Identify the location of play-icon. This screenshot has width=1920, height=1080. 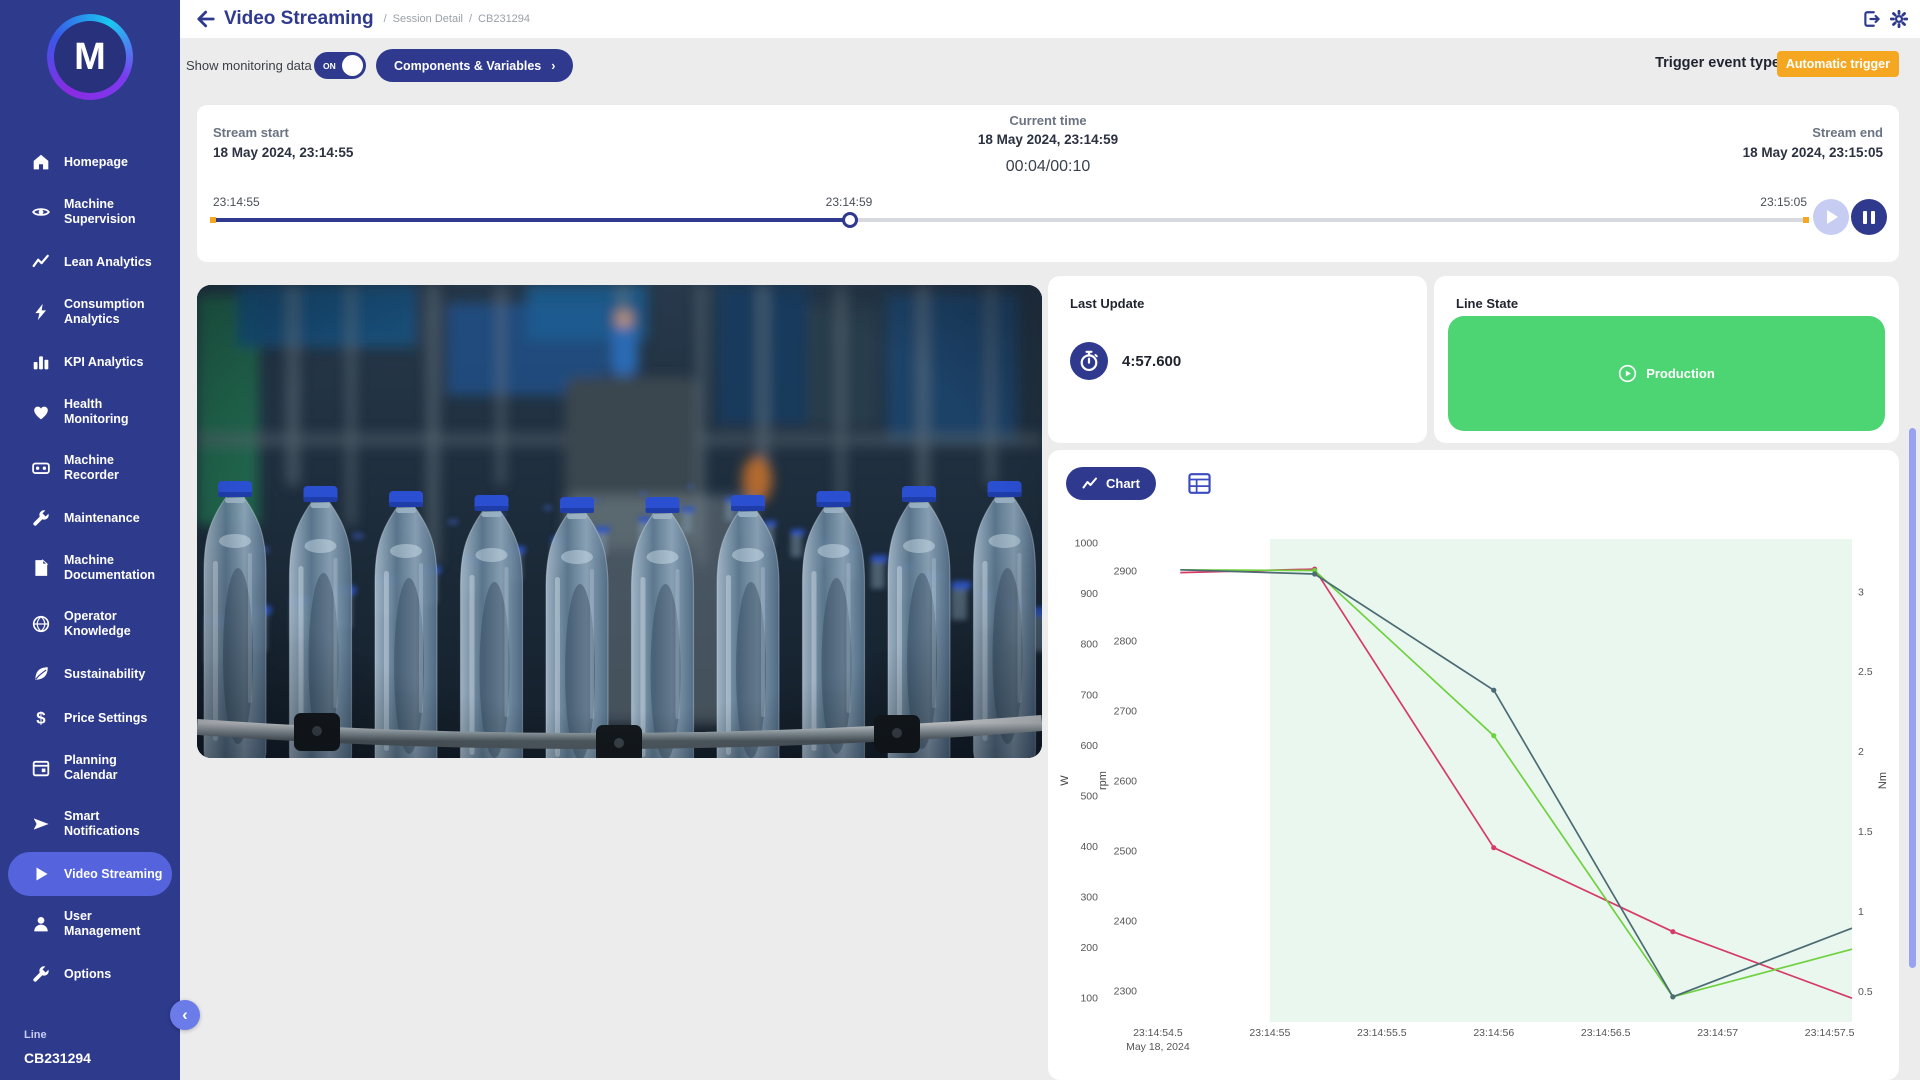
(42, 874).